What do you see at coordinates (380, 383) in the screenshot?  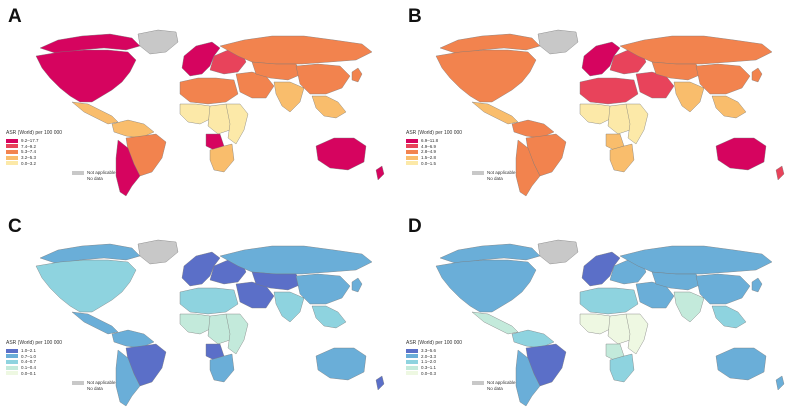 I see `region-newZealand` at bounding box center [380, 383].